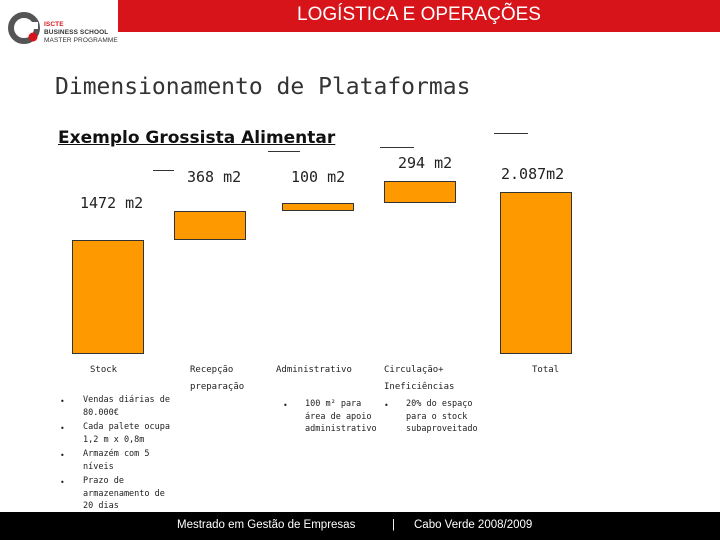 Image resolution: width=720 pixels, height=540 pixels. I want to click on footer-location: Cabo Verde 2008/2009, so click(473, 525).